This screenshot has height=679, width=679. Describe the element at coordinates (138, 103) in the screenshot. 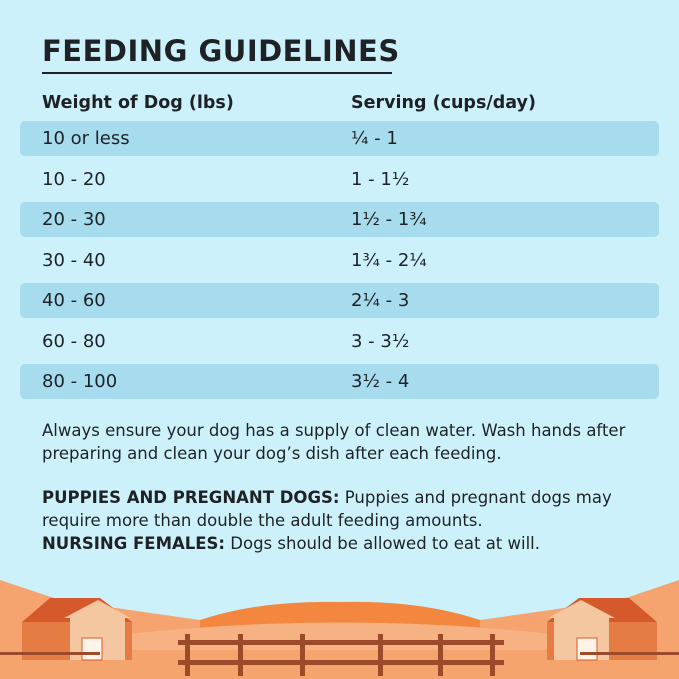

I see `header-weight: Weight of Dog (lbs)` at that location.